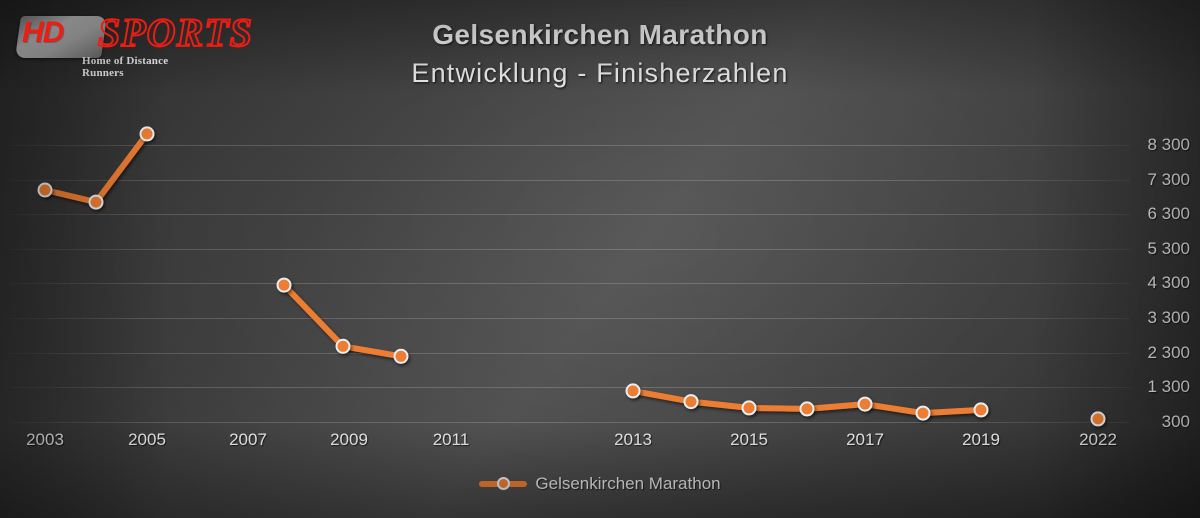  Describe the element at coordinates (1168, 352) in the screenshot. I see `y-axis-tick-label: 2 300` at that location.